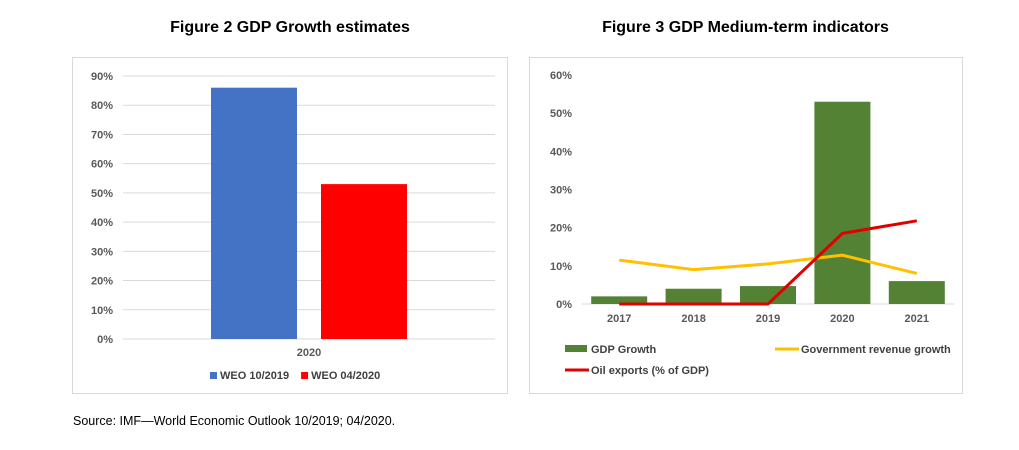 Image resolution: width=1019 pixels, height=450 pixels. I want to click on line-government-revenue-growth, so click(768, 264).